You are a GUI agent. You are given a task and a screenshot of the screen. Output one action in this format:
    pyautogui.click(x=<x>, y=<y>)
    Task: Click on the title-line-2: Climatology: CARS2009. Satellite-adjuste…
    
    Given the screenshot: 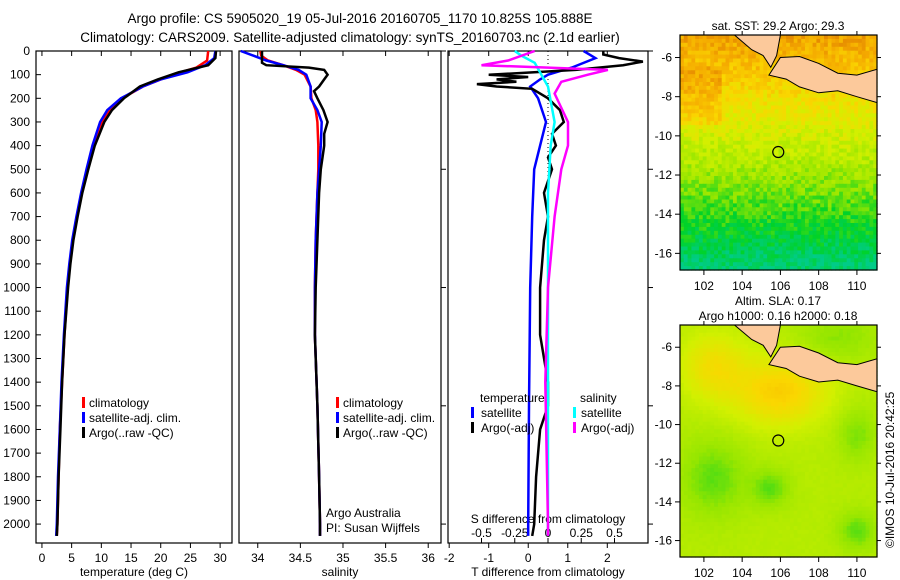 What is the action you would take?
    pyautogui.click(x=350, y=37)
    